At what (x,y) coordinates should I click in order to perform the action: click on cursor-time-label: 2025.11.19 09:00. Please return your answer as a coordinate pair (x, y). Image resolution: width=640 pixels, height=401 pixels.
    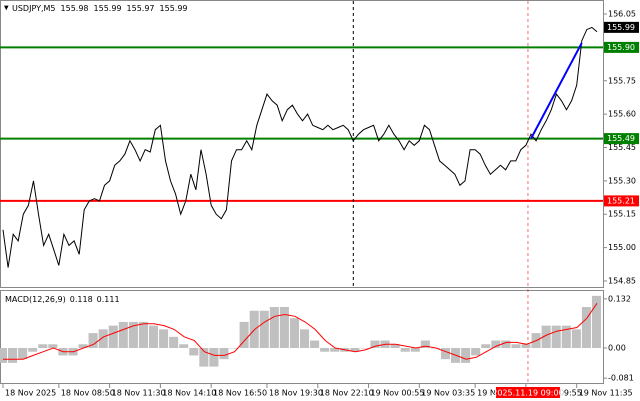
    Looking at the image, I should click on (527, 393).